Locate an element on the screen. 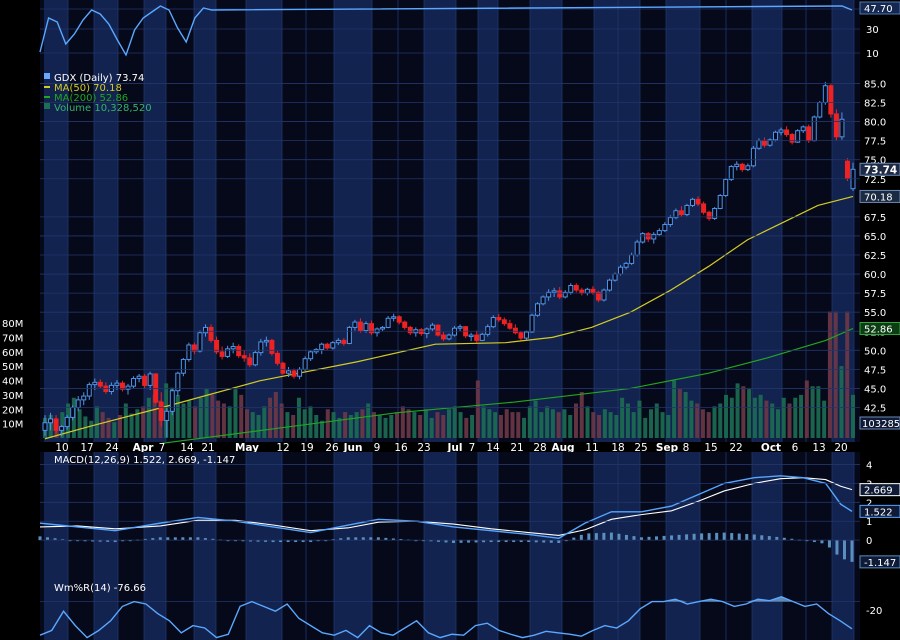 This screenshot has height=640, width=900. price-axis-tick: 47.5 is located at coordinates (875, 370).